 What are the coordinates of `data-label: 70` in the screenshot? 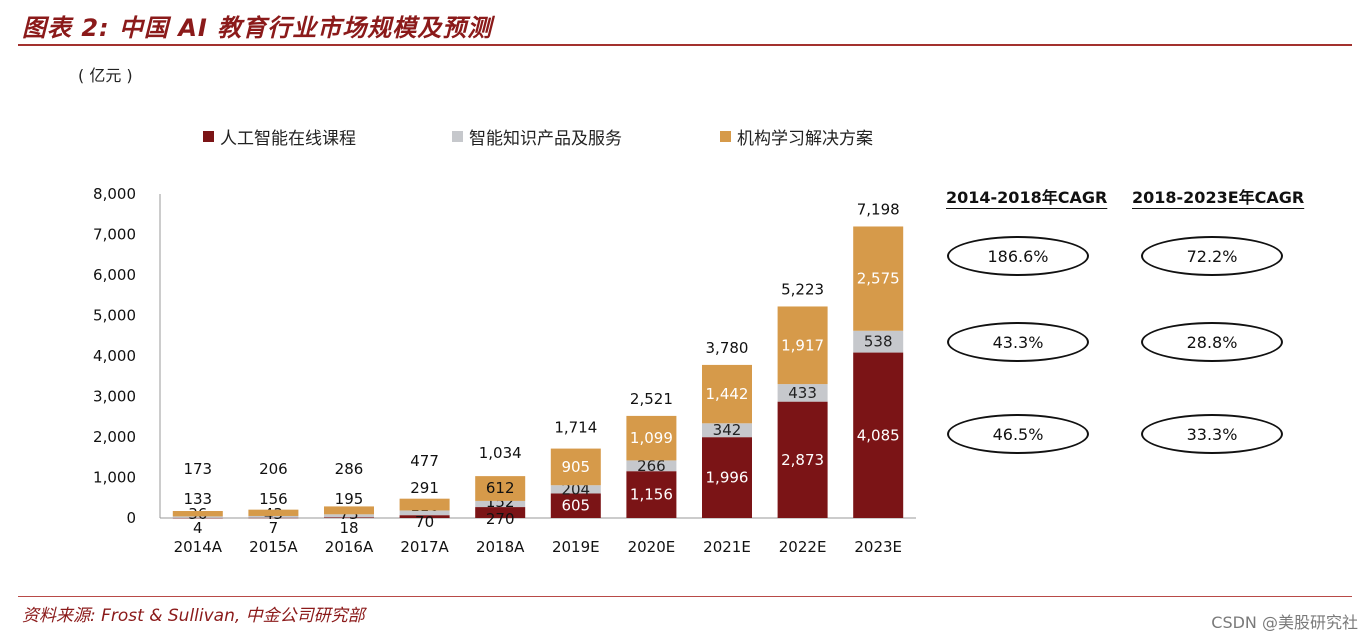 It's located at (424, 522).